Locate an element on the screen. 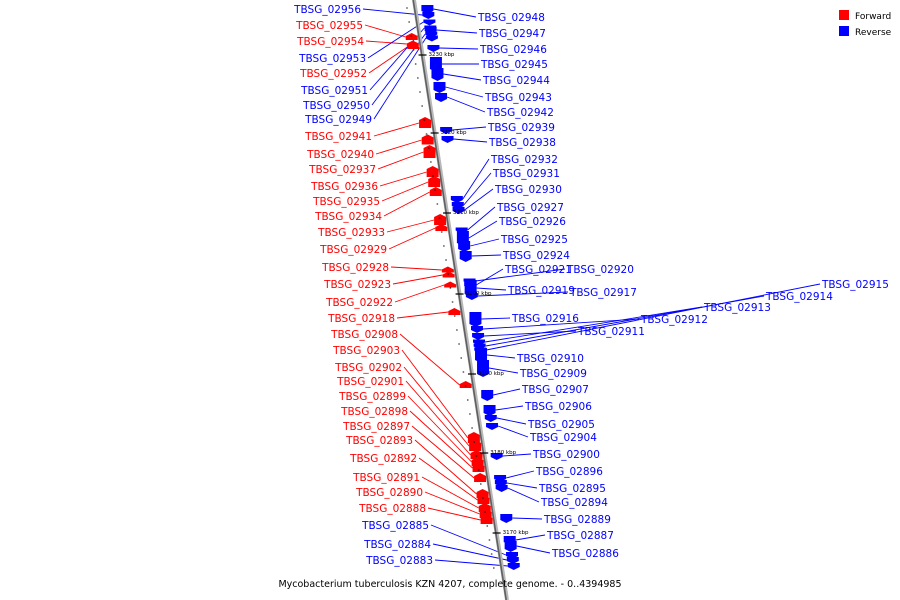  gene-label-tbsg-02903: TBSG_02903 is located at coordinates (366, 351).